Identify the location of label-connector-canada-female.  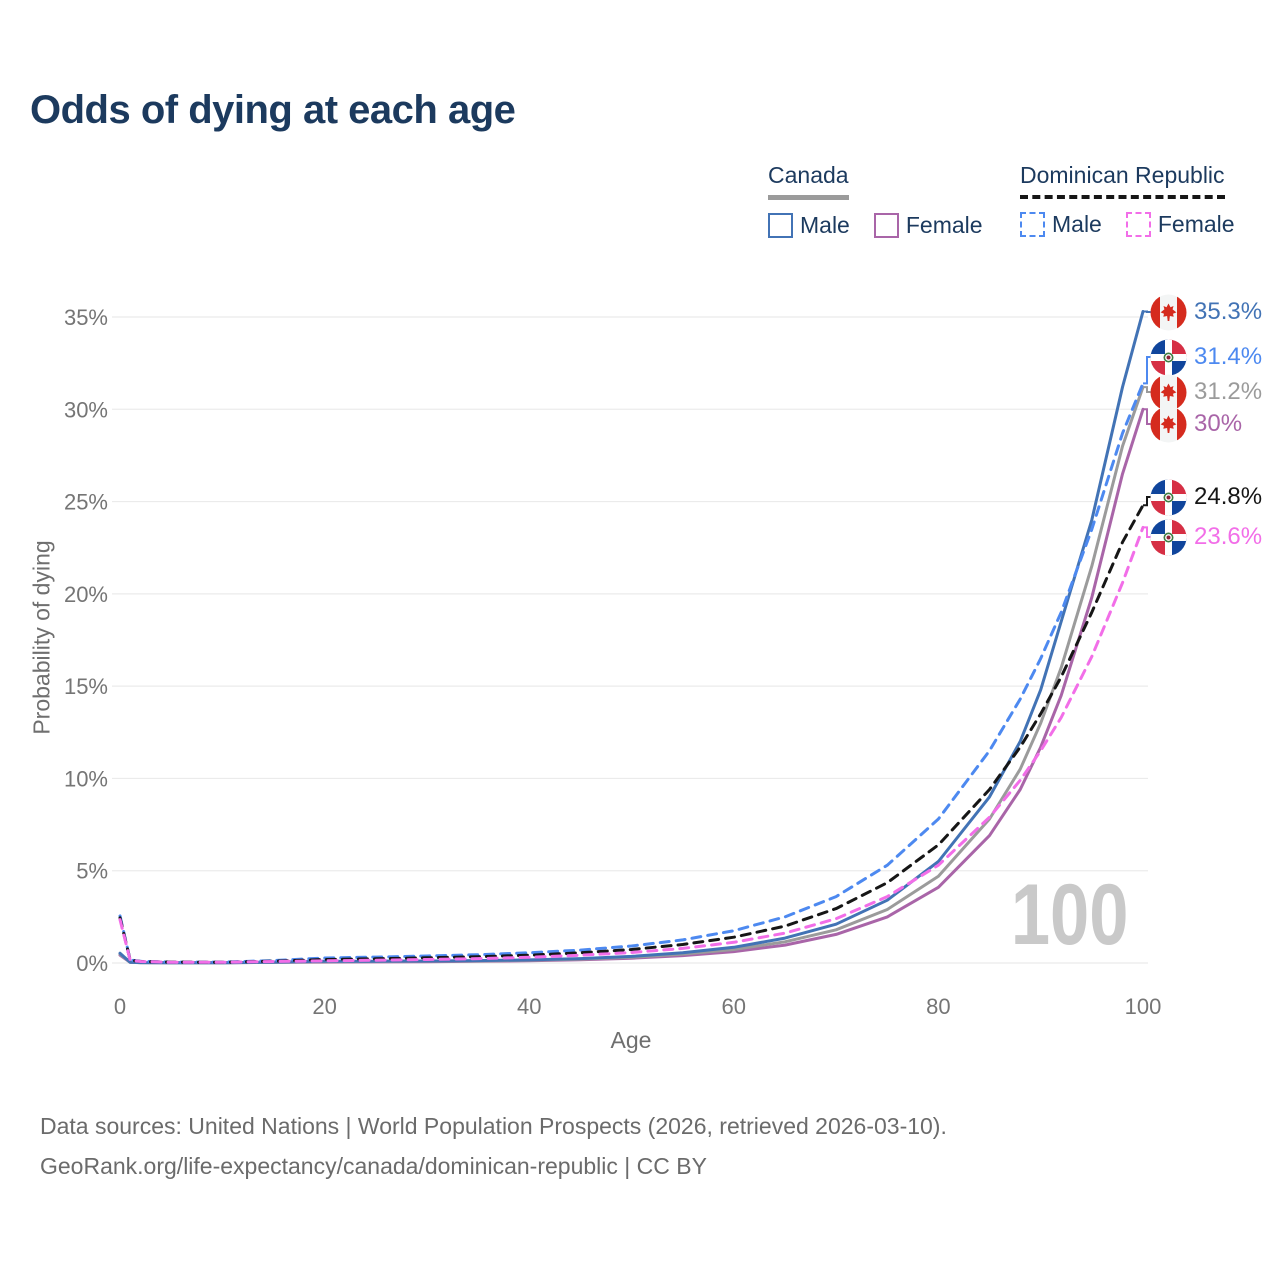
(1147, 416).